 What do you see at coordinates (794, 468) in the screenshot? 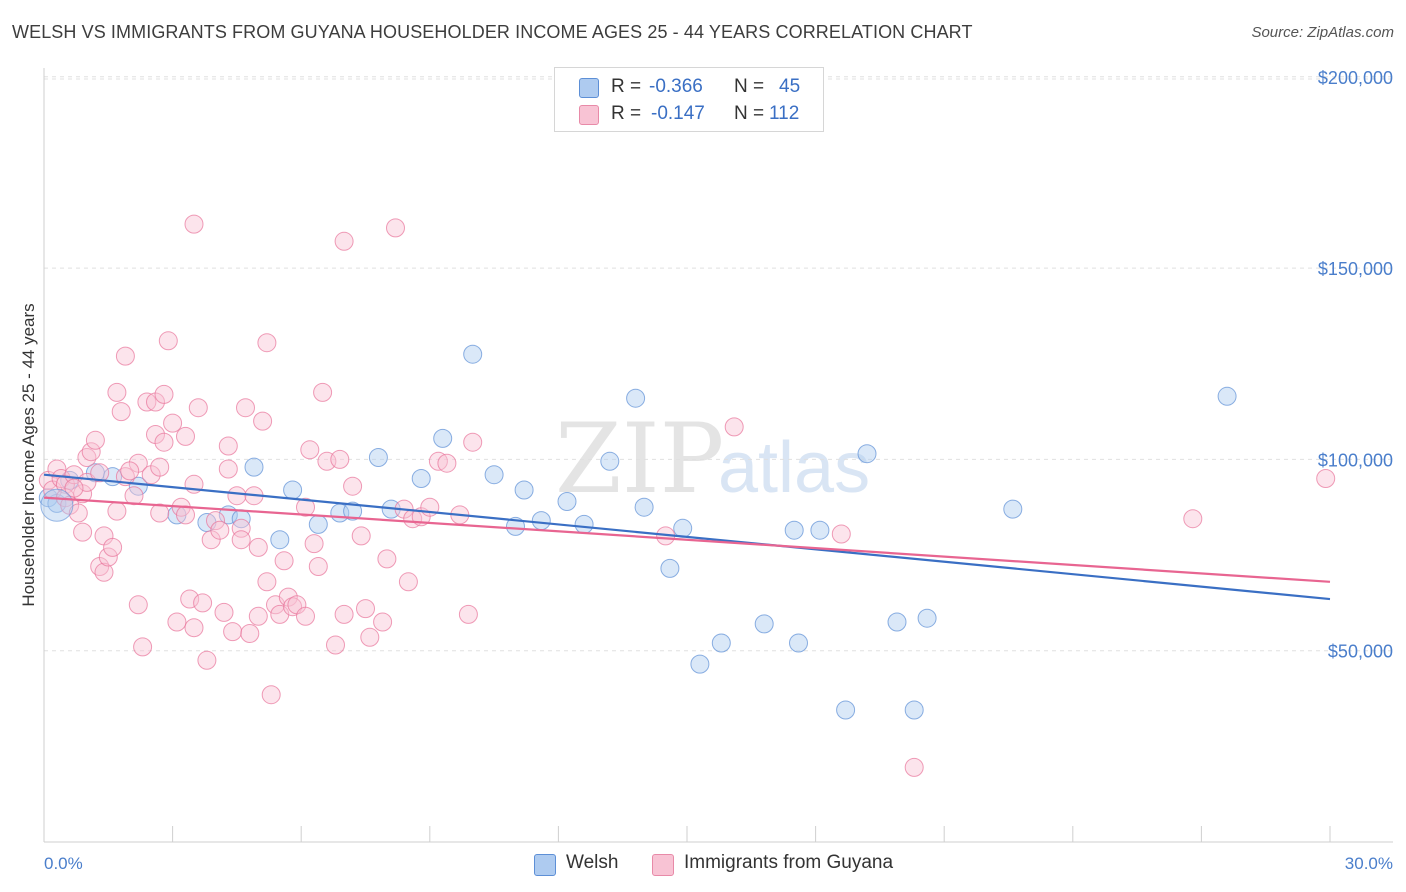
I see `watermark-atlas: atlas` at bounding box center [794, 468].